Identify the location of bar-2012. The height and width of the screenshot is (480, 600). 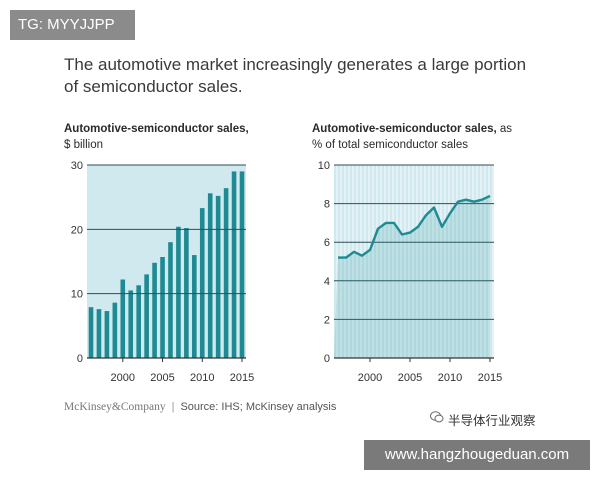
(218, 276).